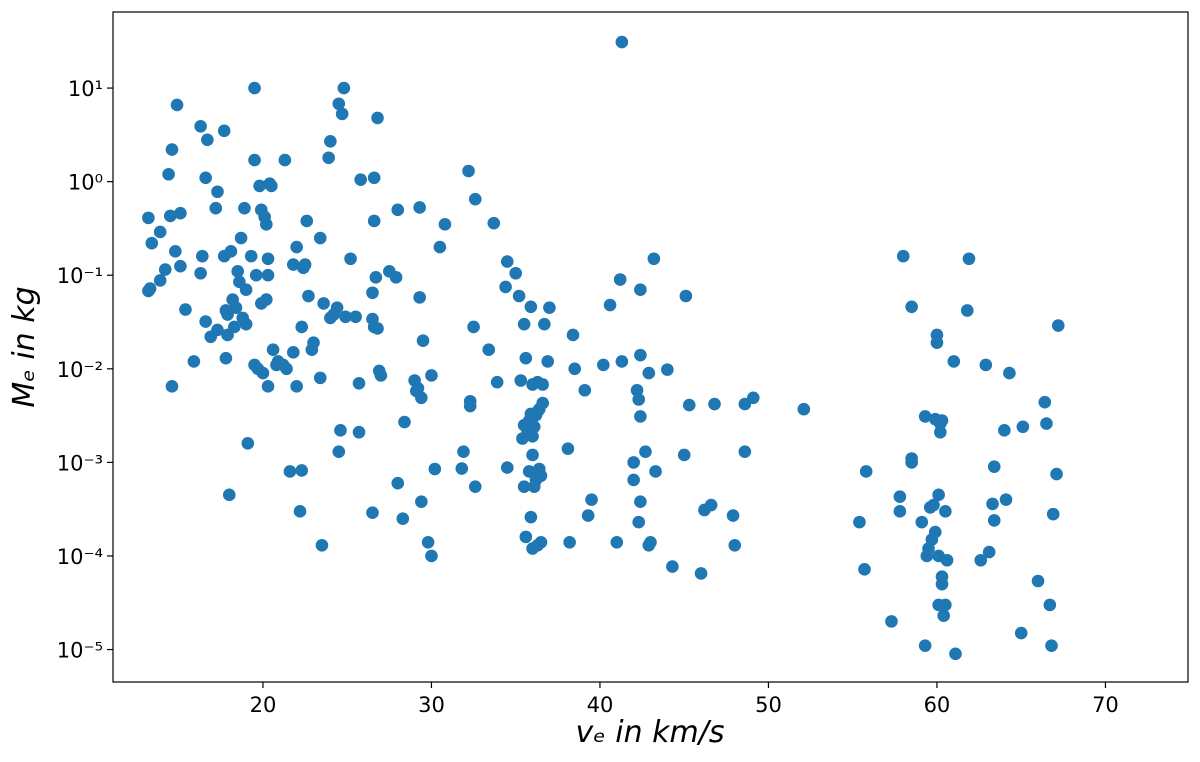 The height and width of the screenshot is (762, 1200). I want to click on x-tick-label: 50, so click(768, 705).